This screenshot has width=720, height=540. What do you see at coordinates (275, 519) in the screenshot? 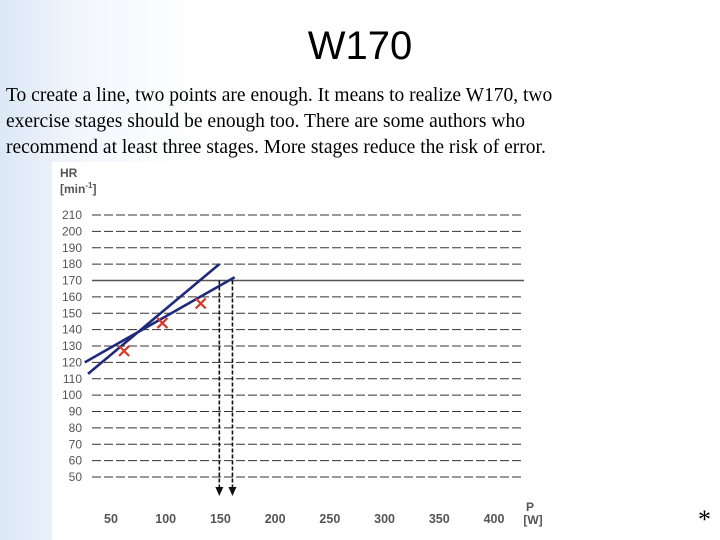
I see `x-tick-label-200: 200` at bounding box center [275, 519].